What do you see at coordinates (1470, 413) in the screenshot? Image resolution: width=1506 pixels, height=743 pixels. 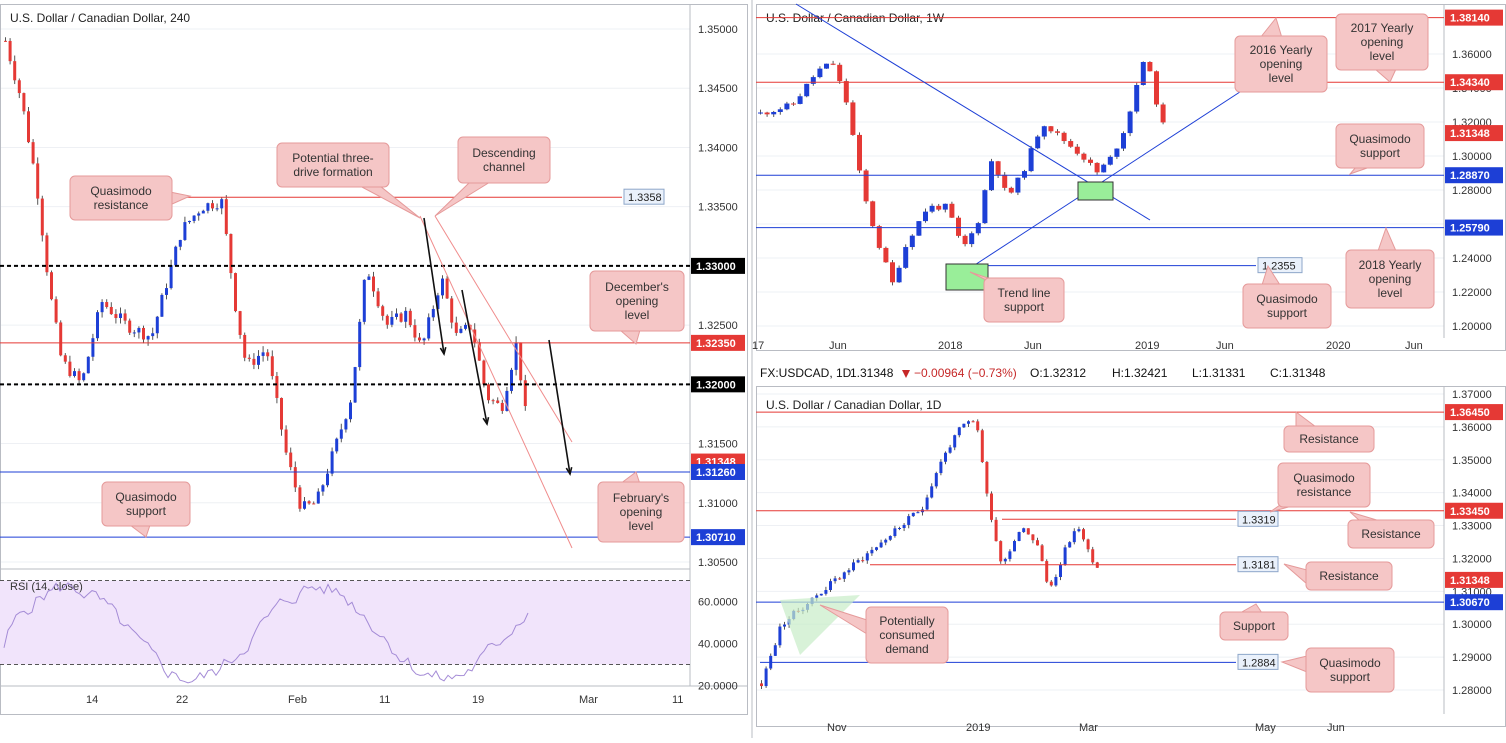 I see `price-tag-text: 1.36450` at bounding box center [1470, 413].